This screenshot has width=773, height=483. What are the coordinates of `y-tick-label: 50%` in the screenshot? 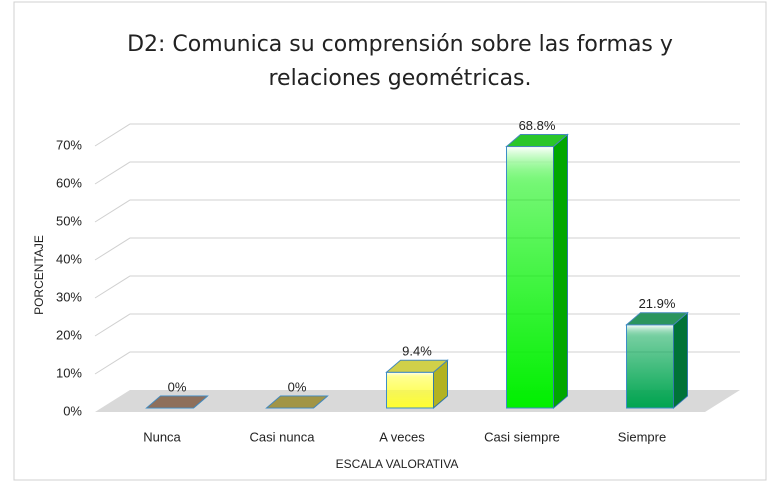 It's located at (69, 220).